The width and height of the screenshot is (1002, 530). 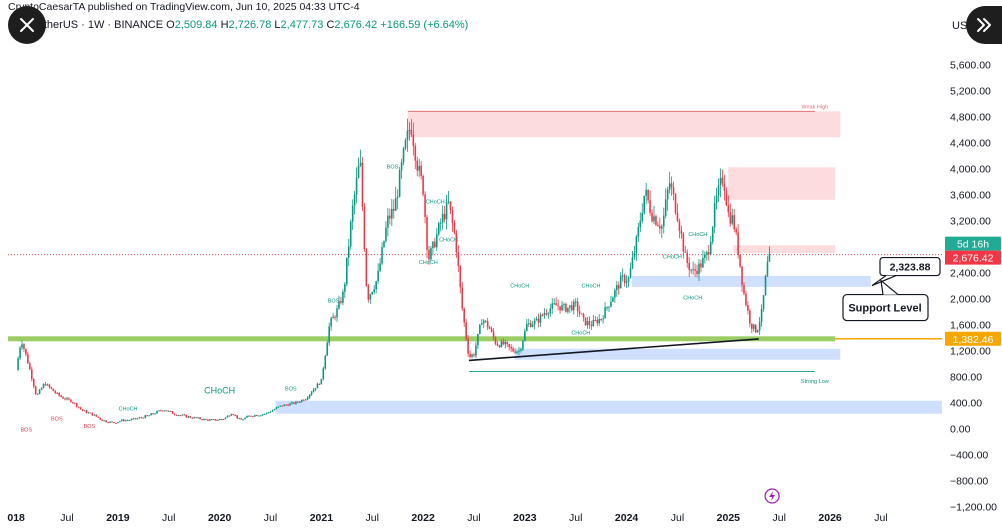 What do you see at coordinates (973, 245) in the screenshot?
I see `countdown-tag: 5d 16h` at bounding box center [973, 245].